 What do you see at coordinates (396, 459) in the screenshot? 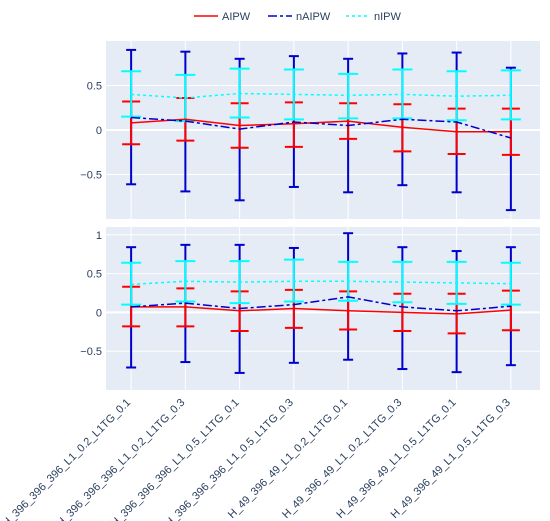
I see `x-tick-label: H_49_396_49_L1_0.5_L1TG_0.1` at bounding box center [396, 459].